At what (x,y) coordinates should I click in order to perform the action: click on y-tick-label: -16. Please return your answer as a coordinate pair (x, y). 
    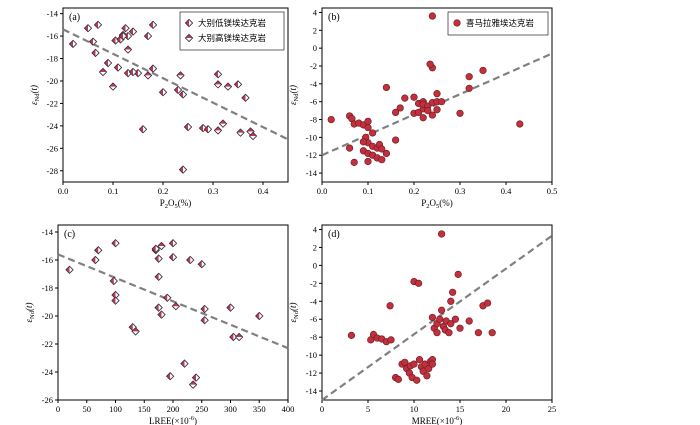
    Looking at the image, I should click on (52, 36).